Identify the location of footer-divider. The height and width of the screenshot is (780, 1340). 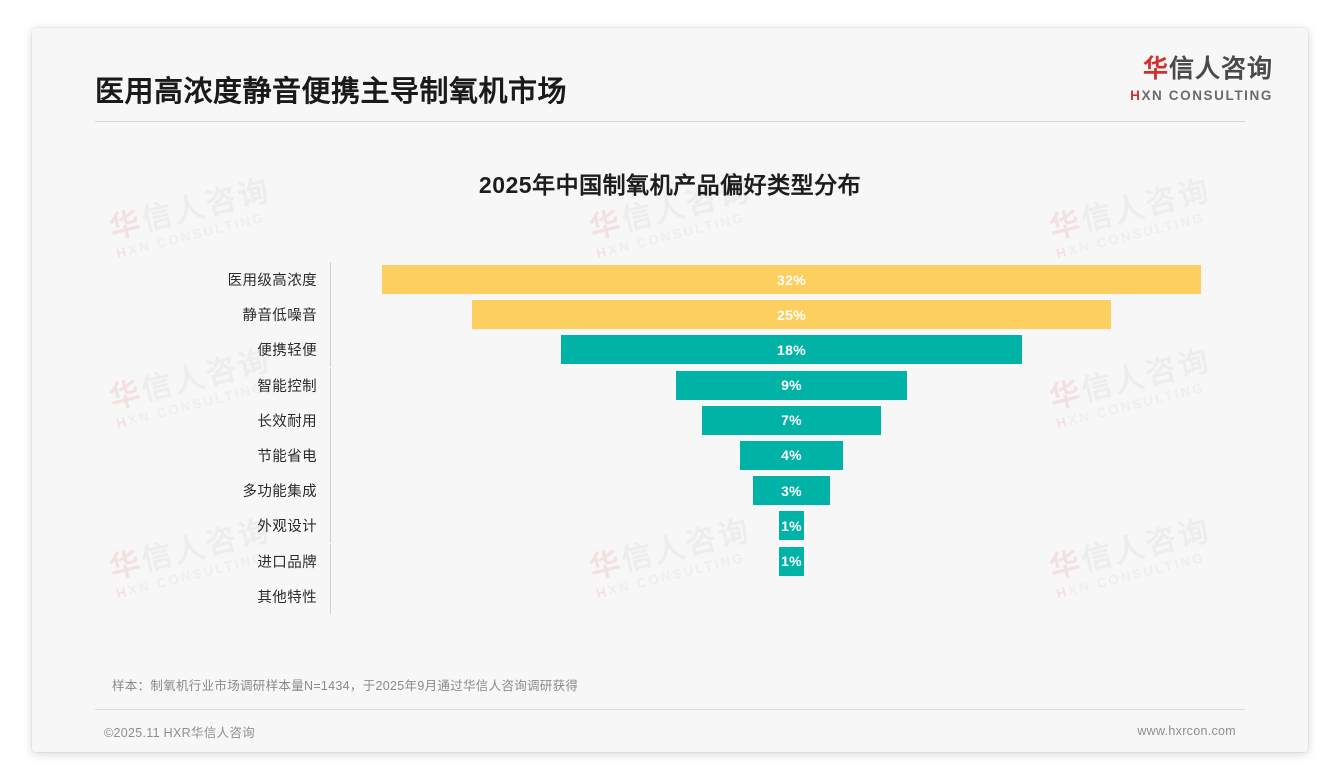
(670, 709).